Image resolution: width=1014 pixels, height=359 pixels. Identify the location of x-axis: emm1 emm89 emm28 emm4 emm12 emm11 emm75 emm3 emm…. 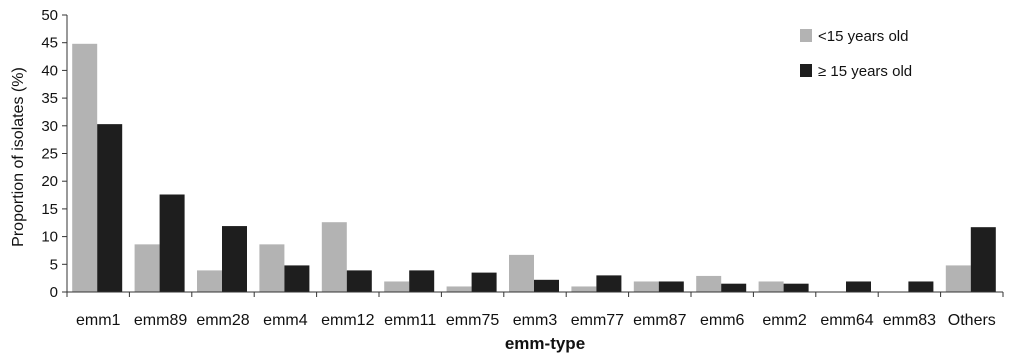
(535, 310).